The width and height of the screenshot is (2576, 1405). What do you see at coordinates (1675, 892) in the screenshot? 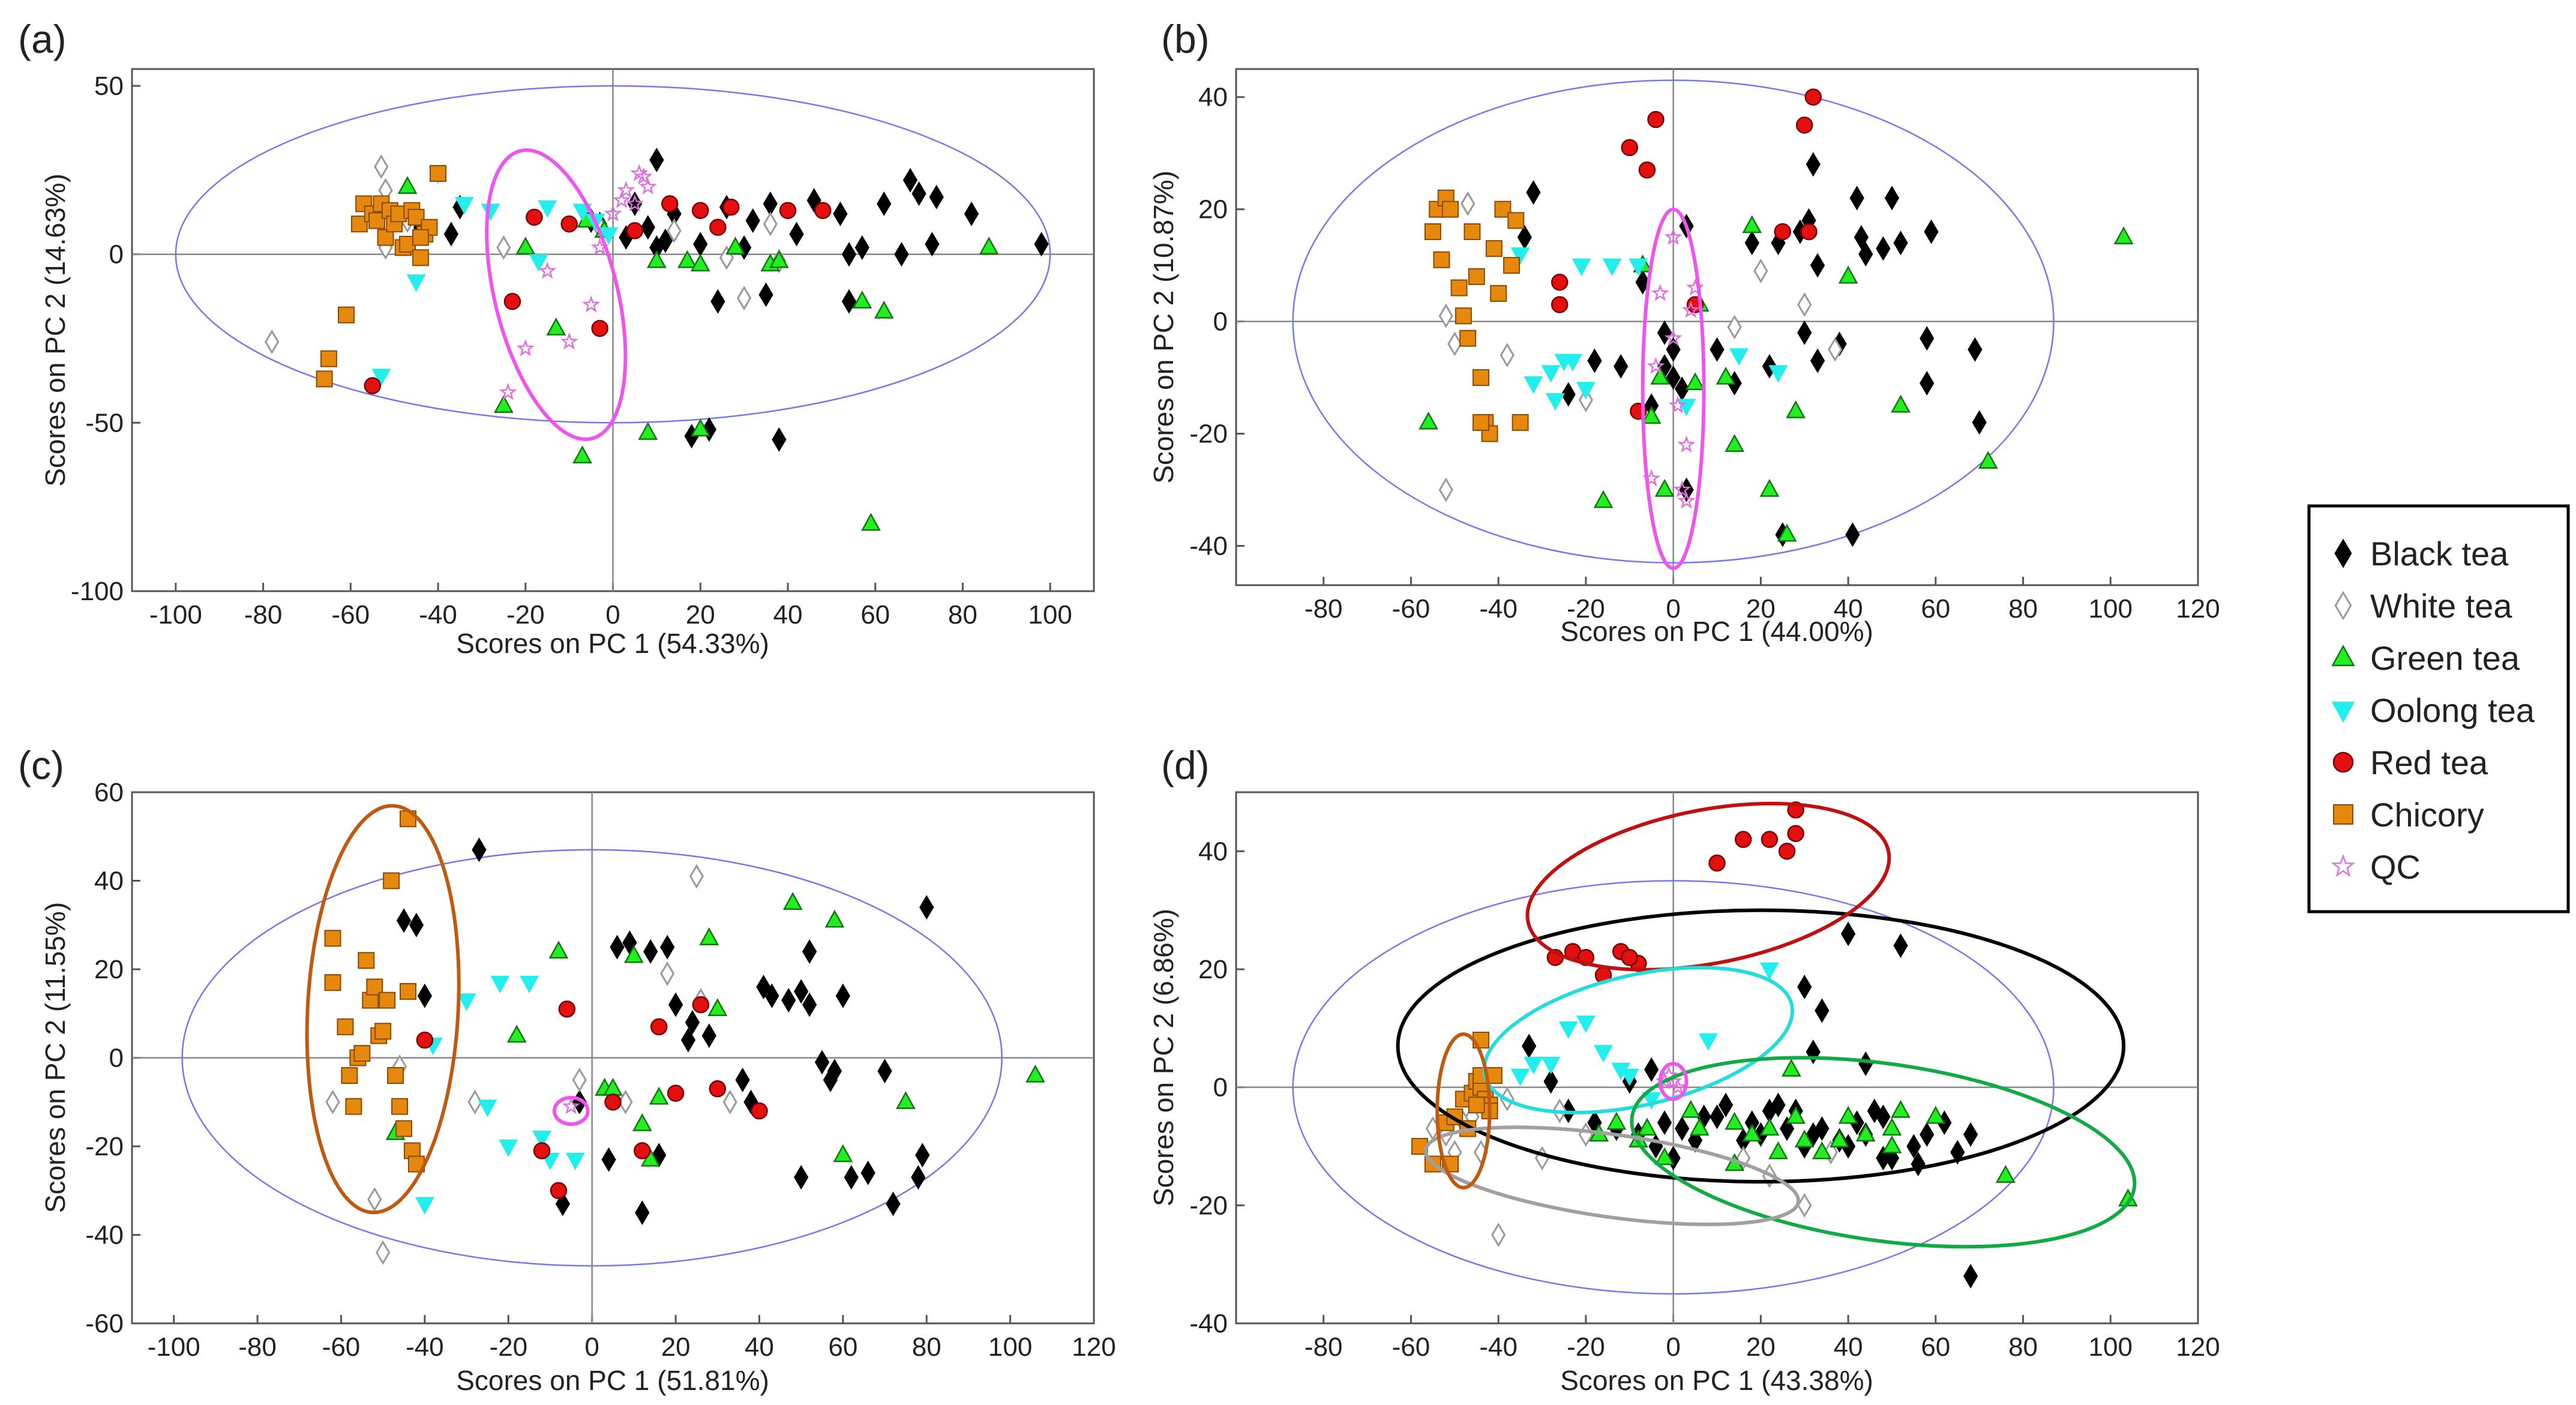
I see `series-red` at bounding box center [1675, 892].